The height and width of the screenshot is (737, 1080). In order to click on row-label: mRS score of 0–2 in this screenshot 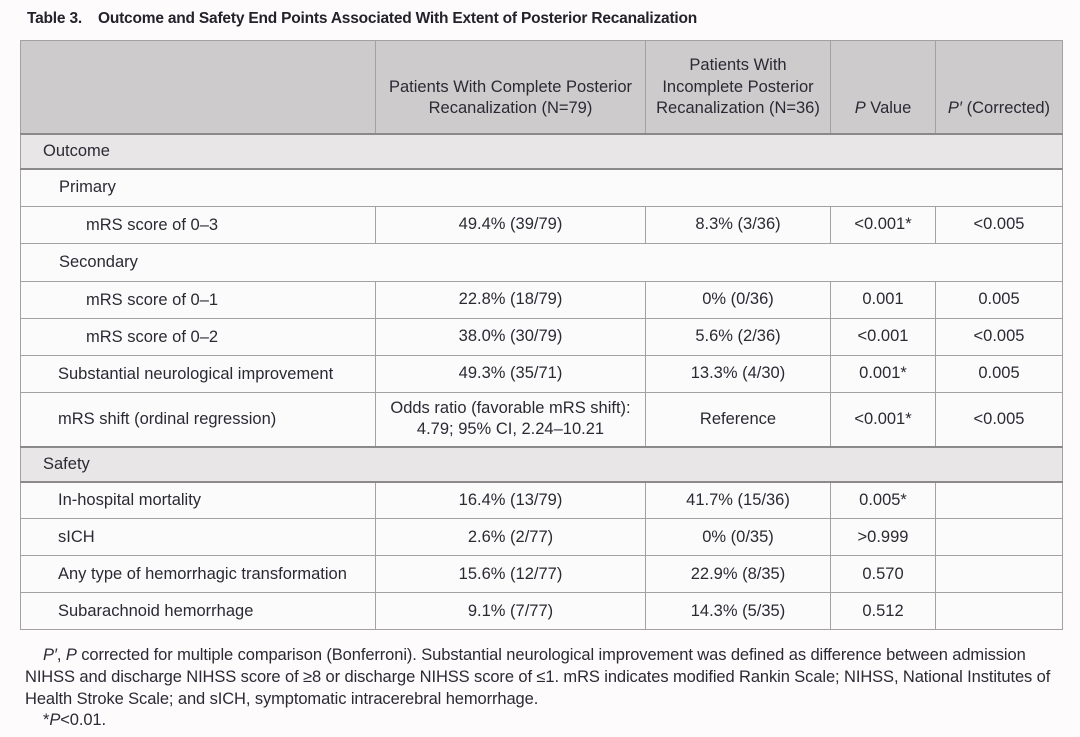, I will do `click(198, 337)`.